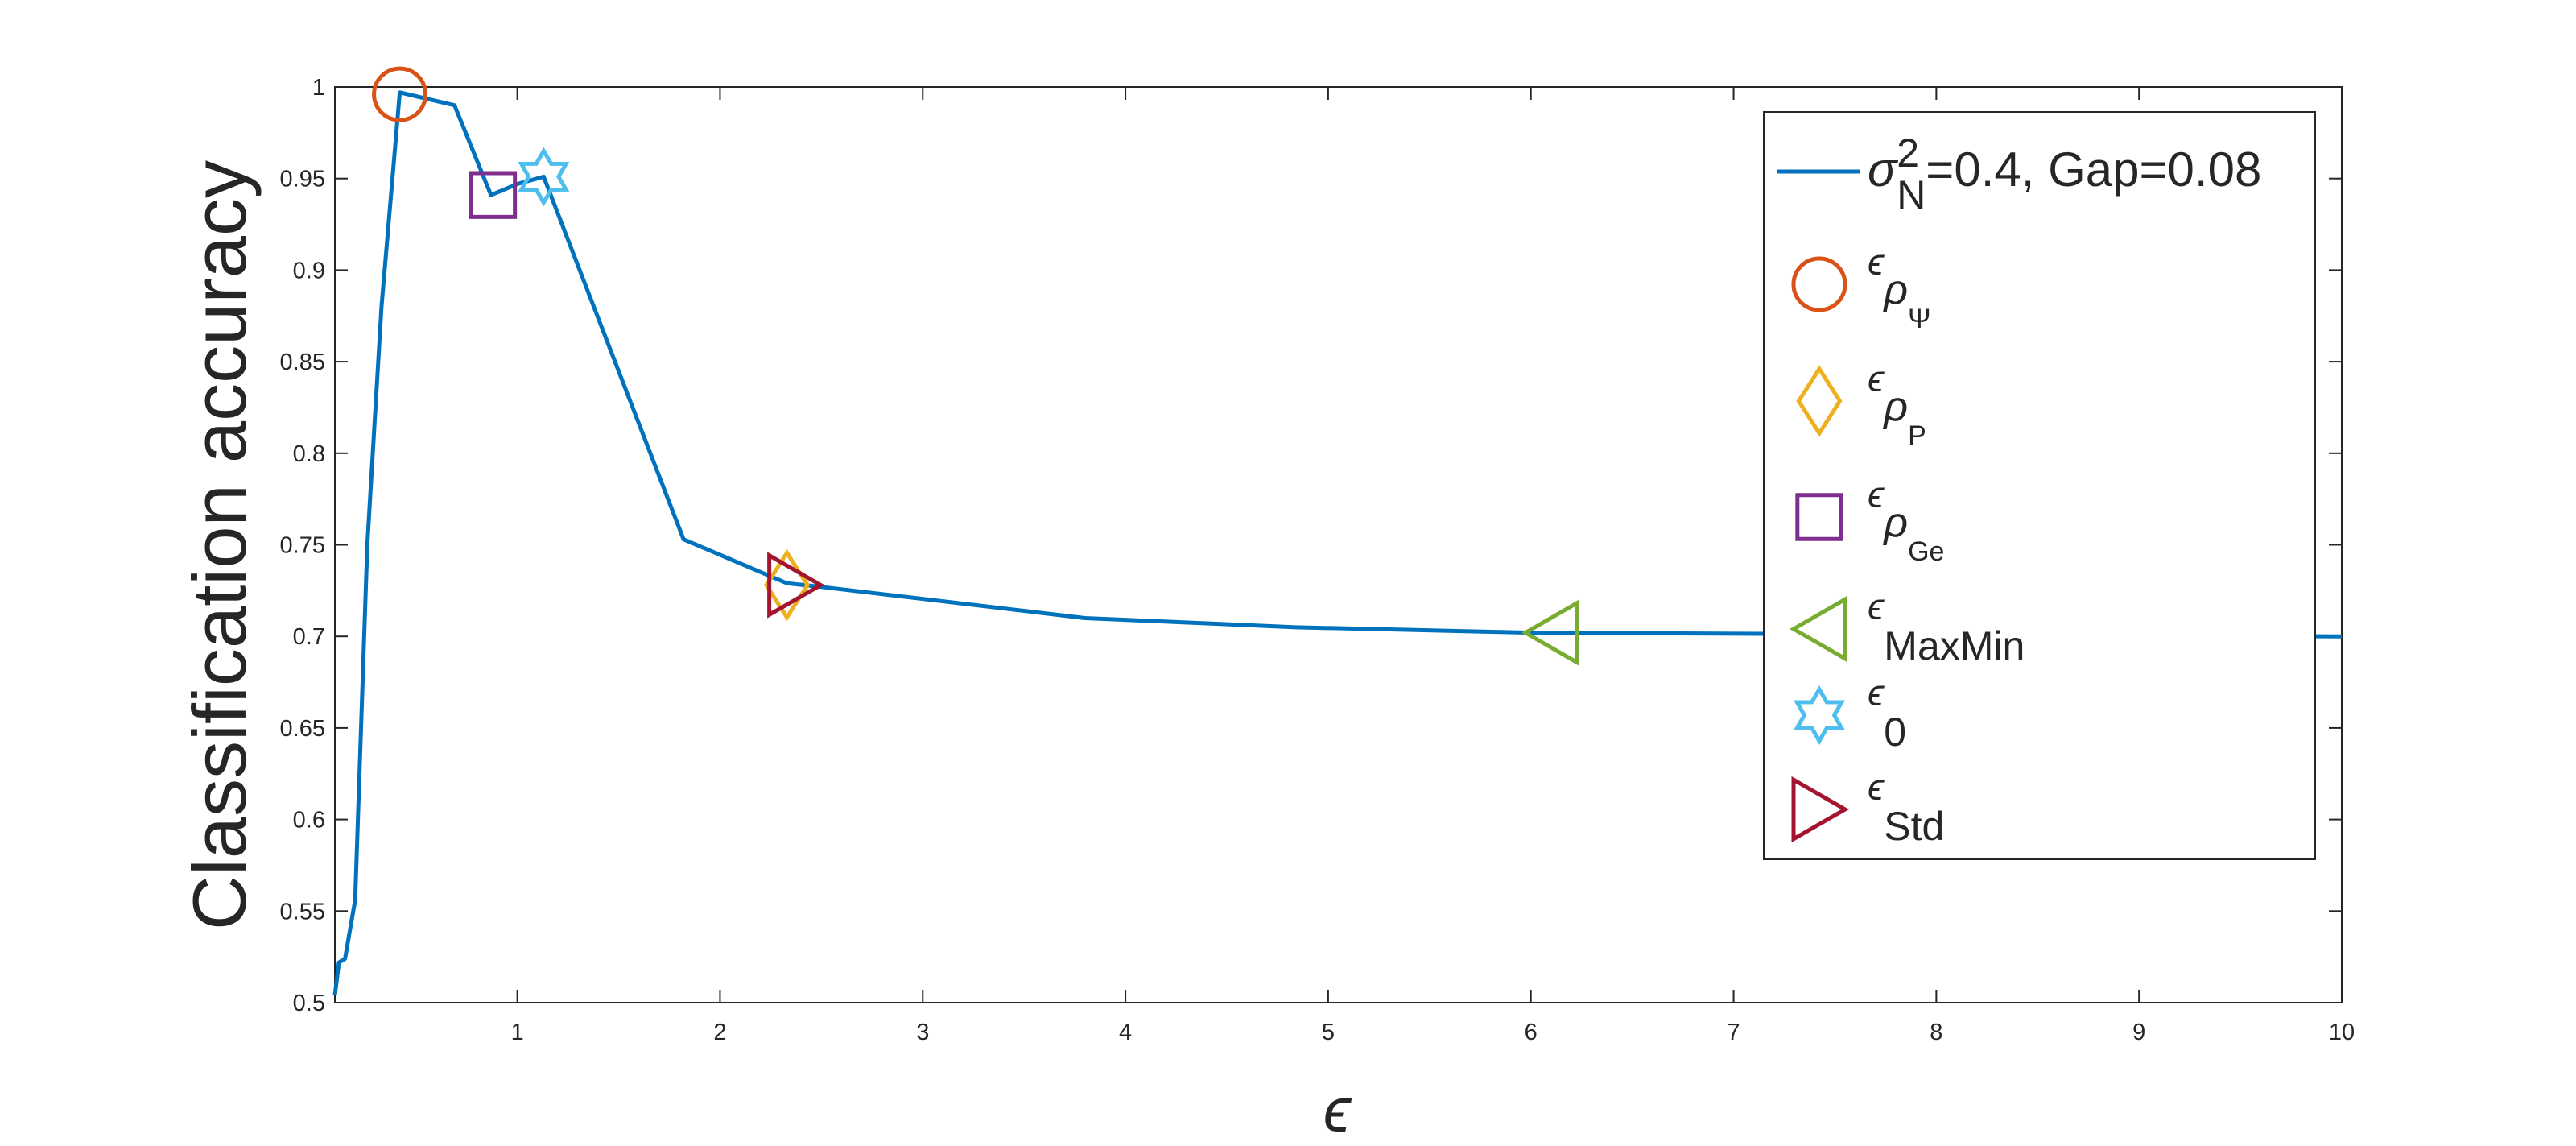  I want to click on legend-text: ϵ0, so click(1887, 713).